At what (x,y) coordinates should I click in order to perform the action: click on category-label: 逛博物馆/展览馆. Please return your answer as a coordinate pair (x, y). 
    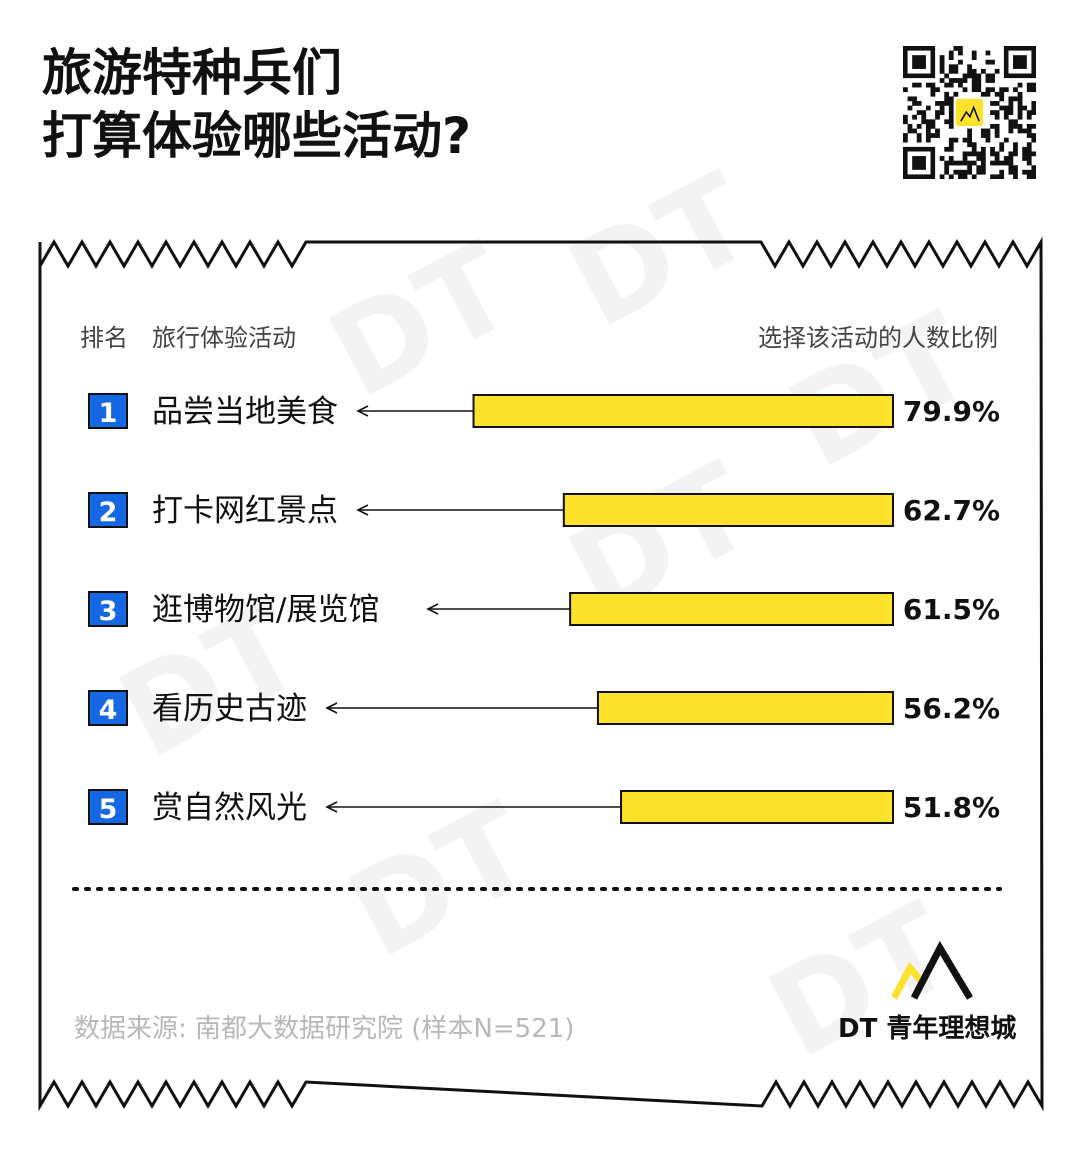
    Looking at the image, I should click on (265, 610).